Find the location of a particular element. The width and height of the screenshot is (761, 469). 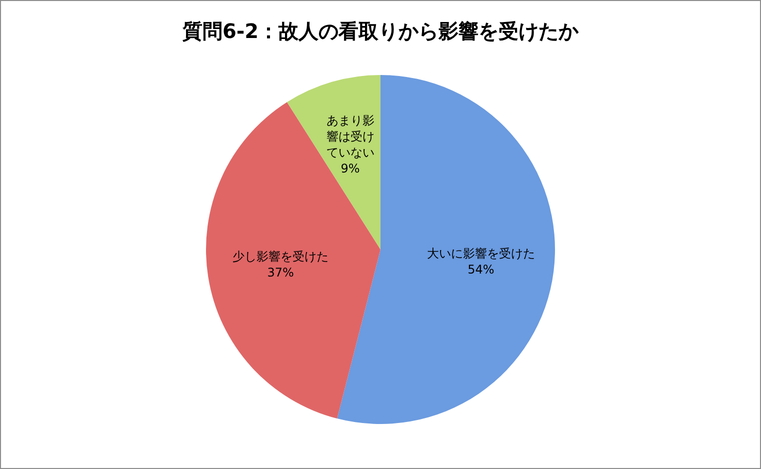

slice-label: 大いに影響を受けた is located at coordinates (480, 253).